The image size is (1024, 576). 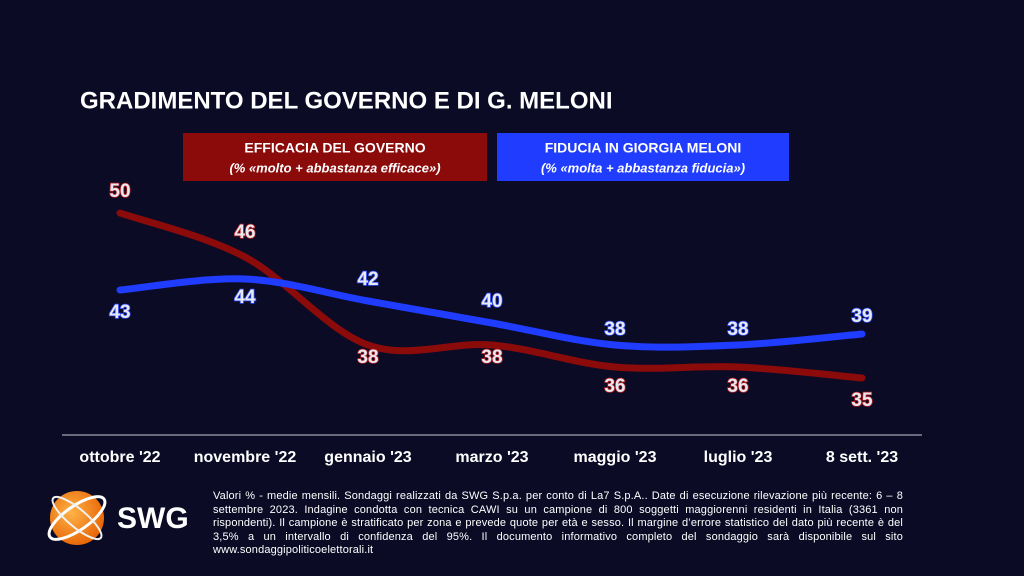 I want to click on x-tick-label: 8 sett. '23, so click(x=862, y=457).